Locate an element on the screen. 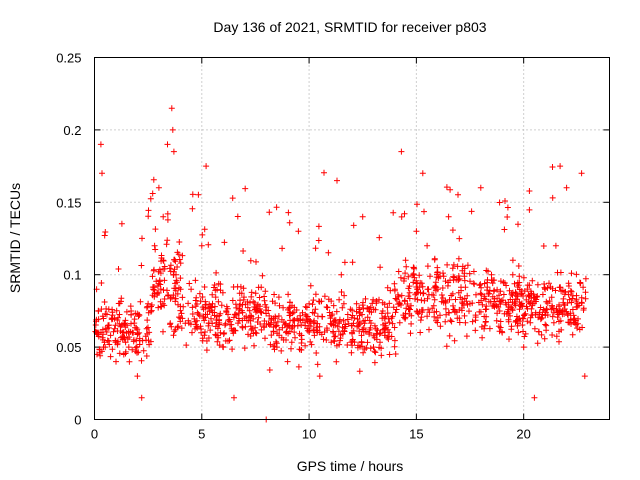  x-tick-label: 20 is located at coordinates (523, 434).